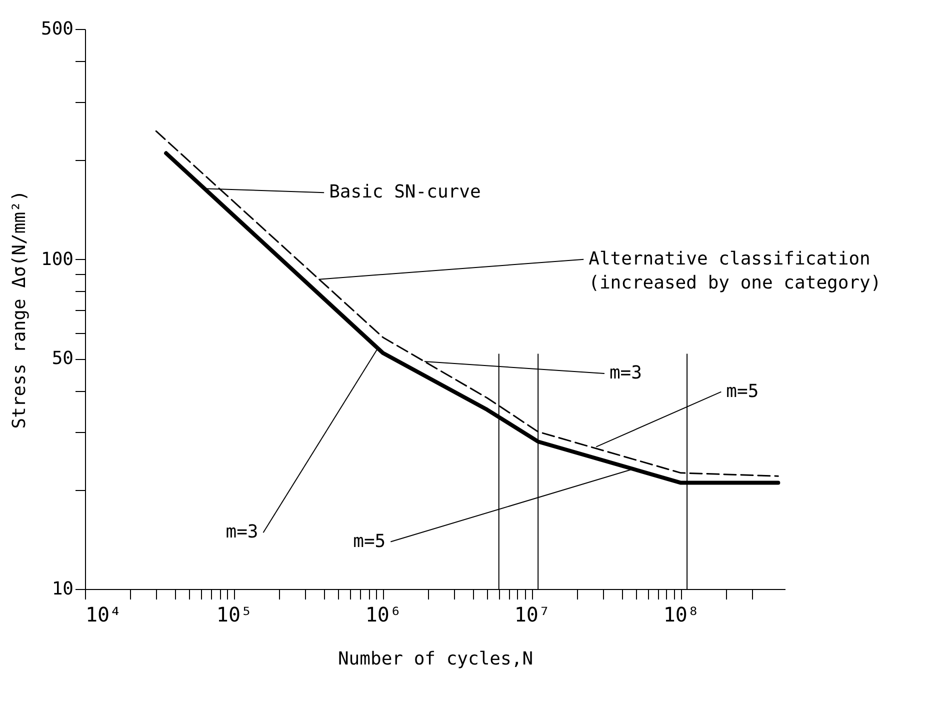  Describe the element at coordinates (57, 259) in the screenshot. I see `y-tick-label: 100` at that location.